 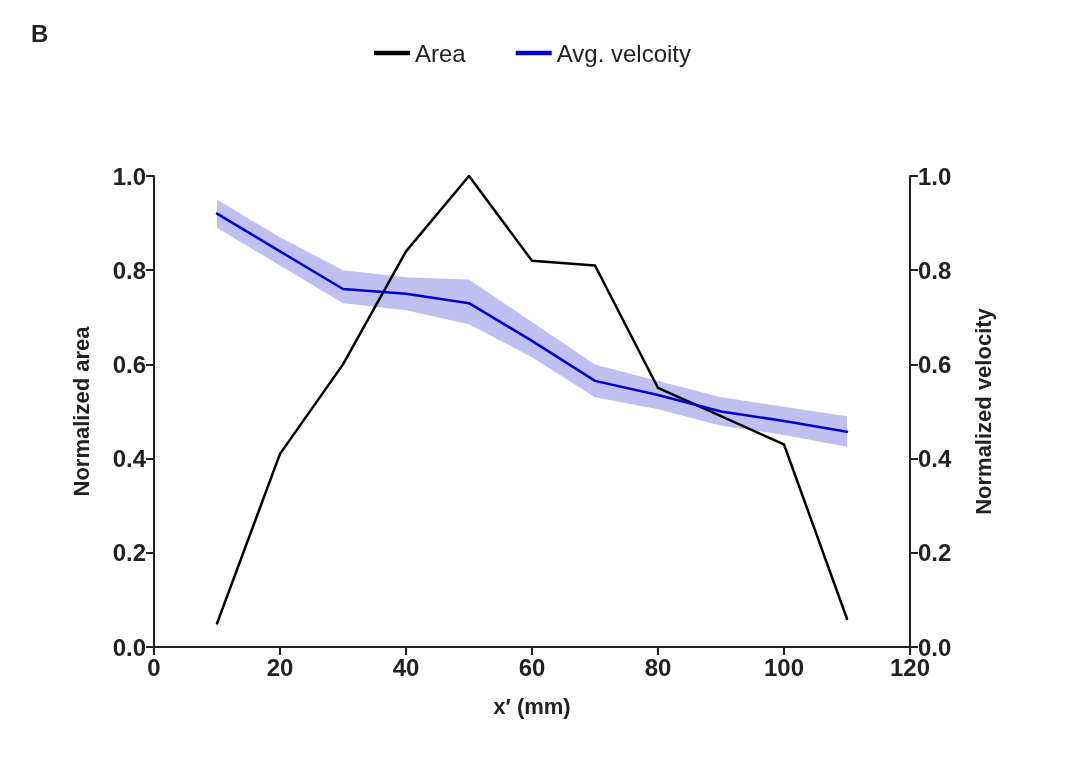 I want to click on x-tick-label: 20, so click(x=280, y=667).